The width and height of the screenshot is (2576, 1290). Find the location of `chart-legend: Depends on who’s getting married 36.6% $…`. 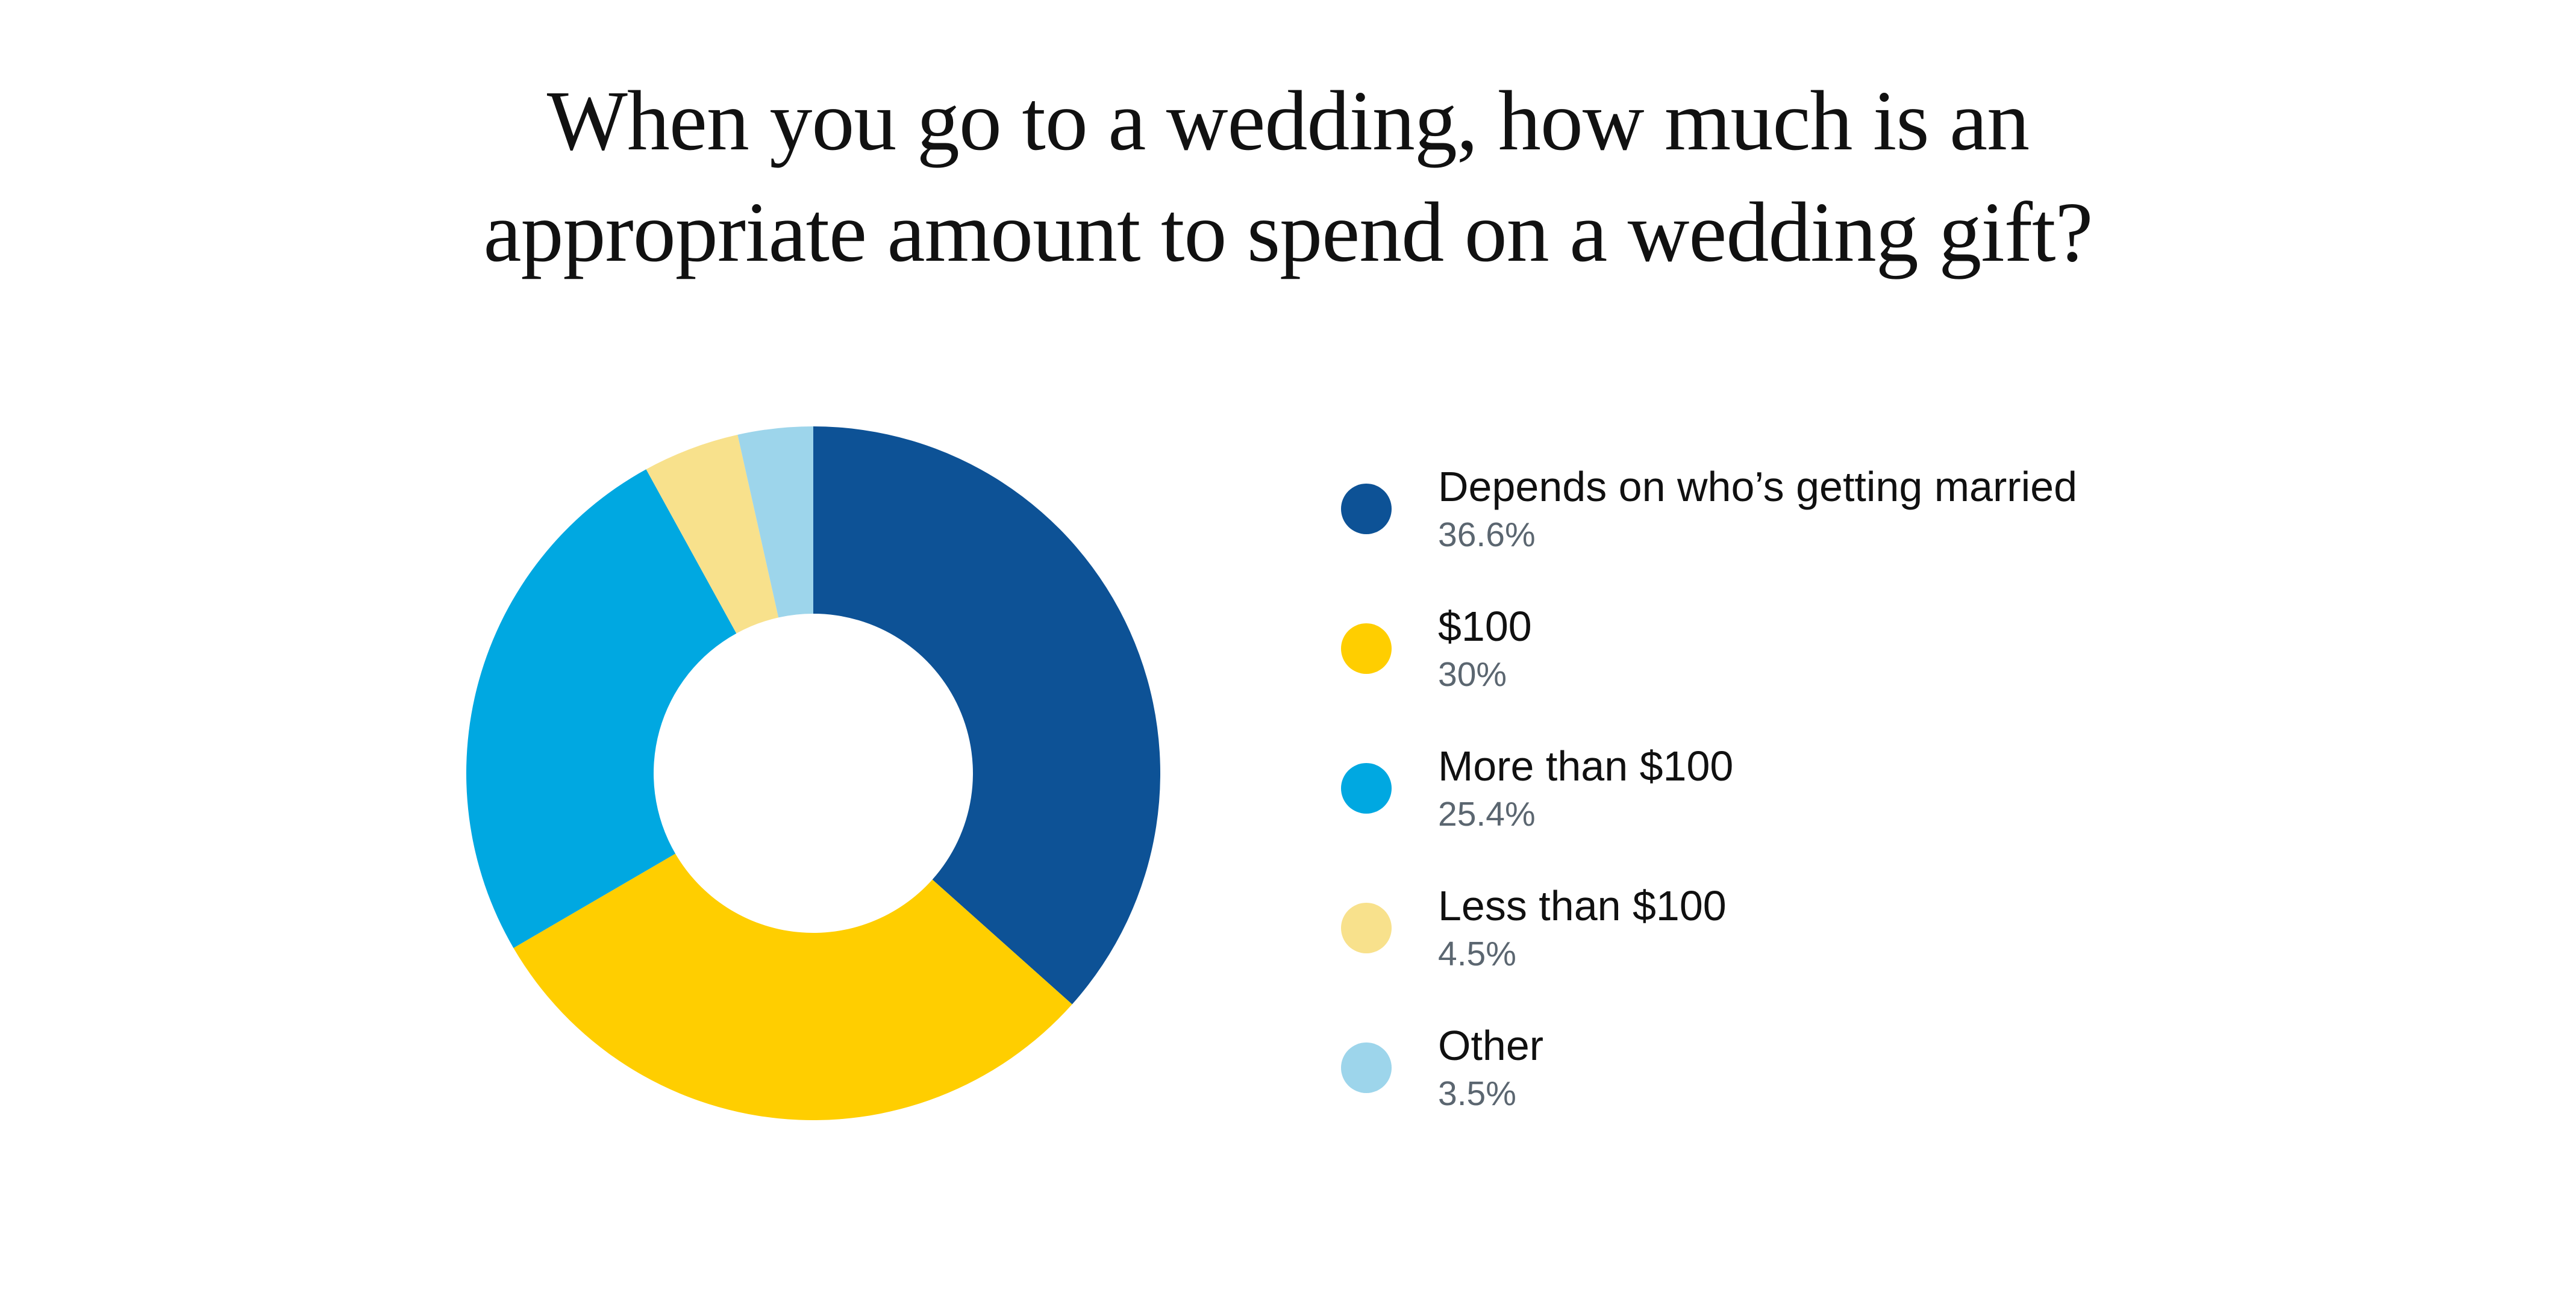

chart-legend: Depends on who’s getting married 36.6% $… is located at coordinates (1709, 788).